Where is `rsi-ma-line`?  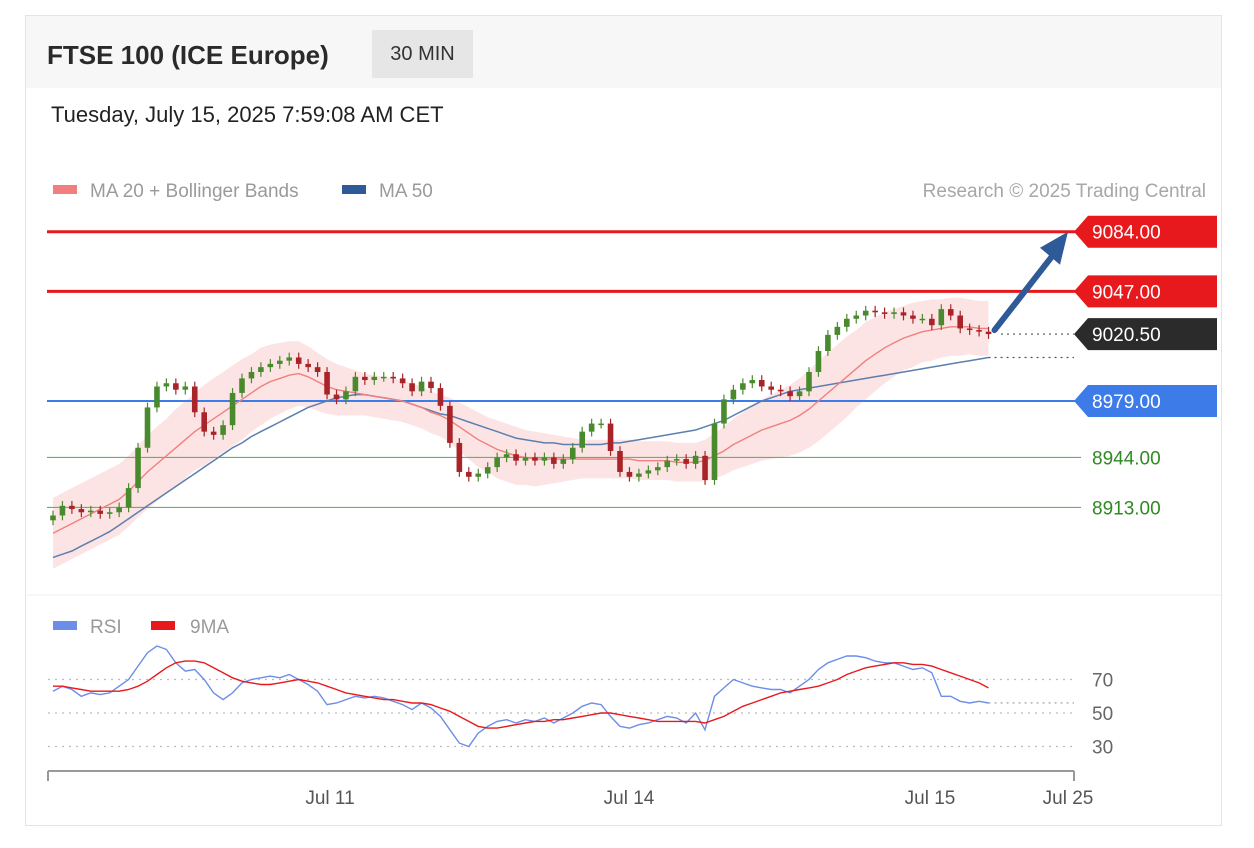
rsi-ma-line is located at coordinates (521, 694).